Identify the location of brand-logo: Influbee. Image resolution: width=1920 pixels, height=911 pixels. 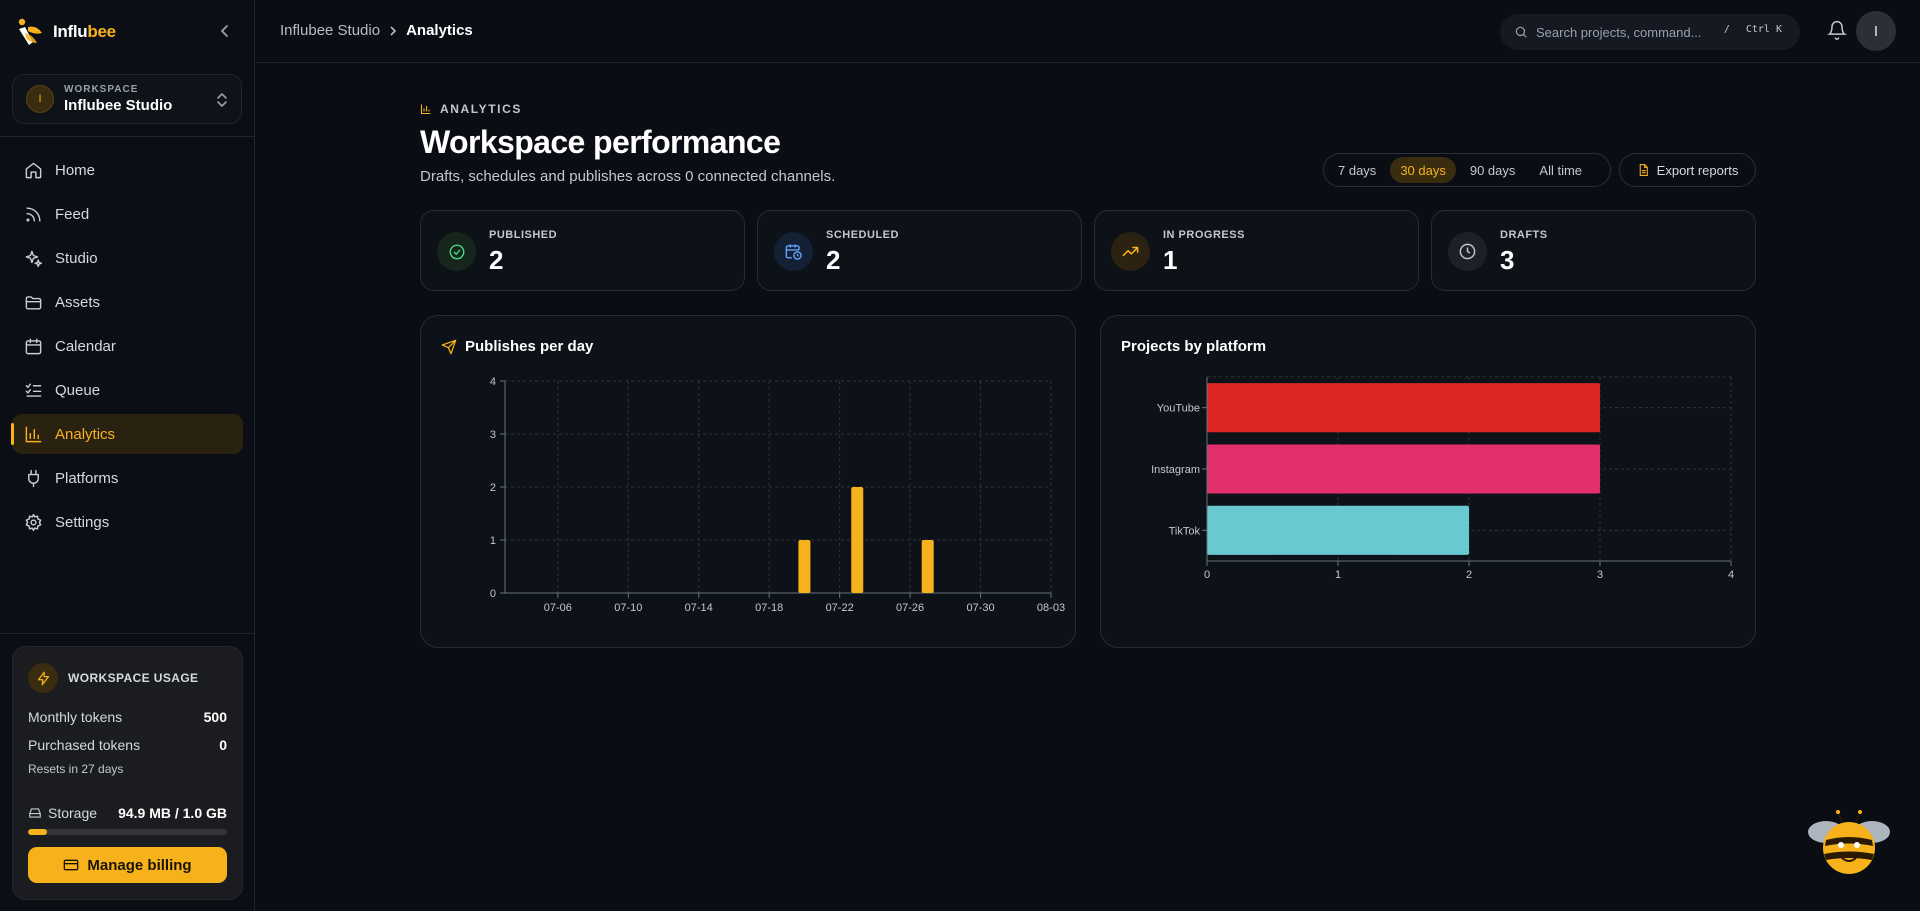
(65, 32).